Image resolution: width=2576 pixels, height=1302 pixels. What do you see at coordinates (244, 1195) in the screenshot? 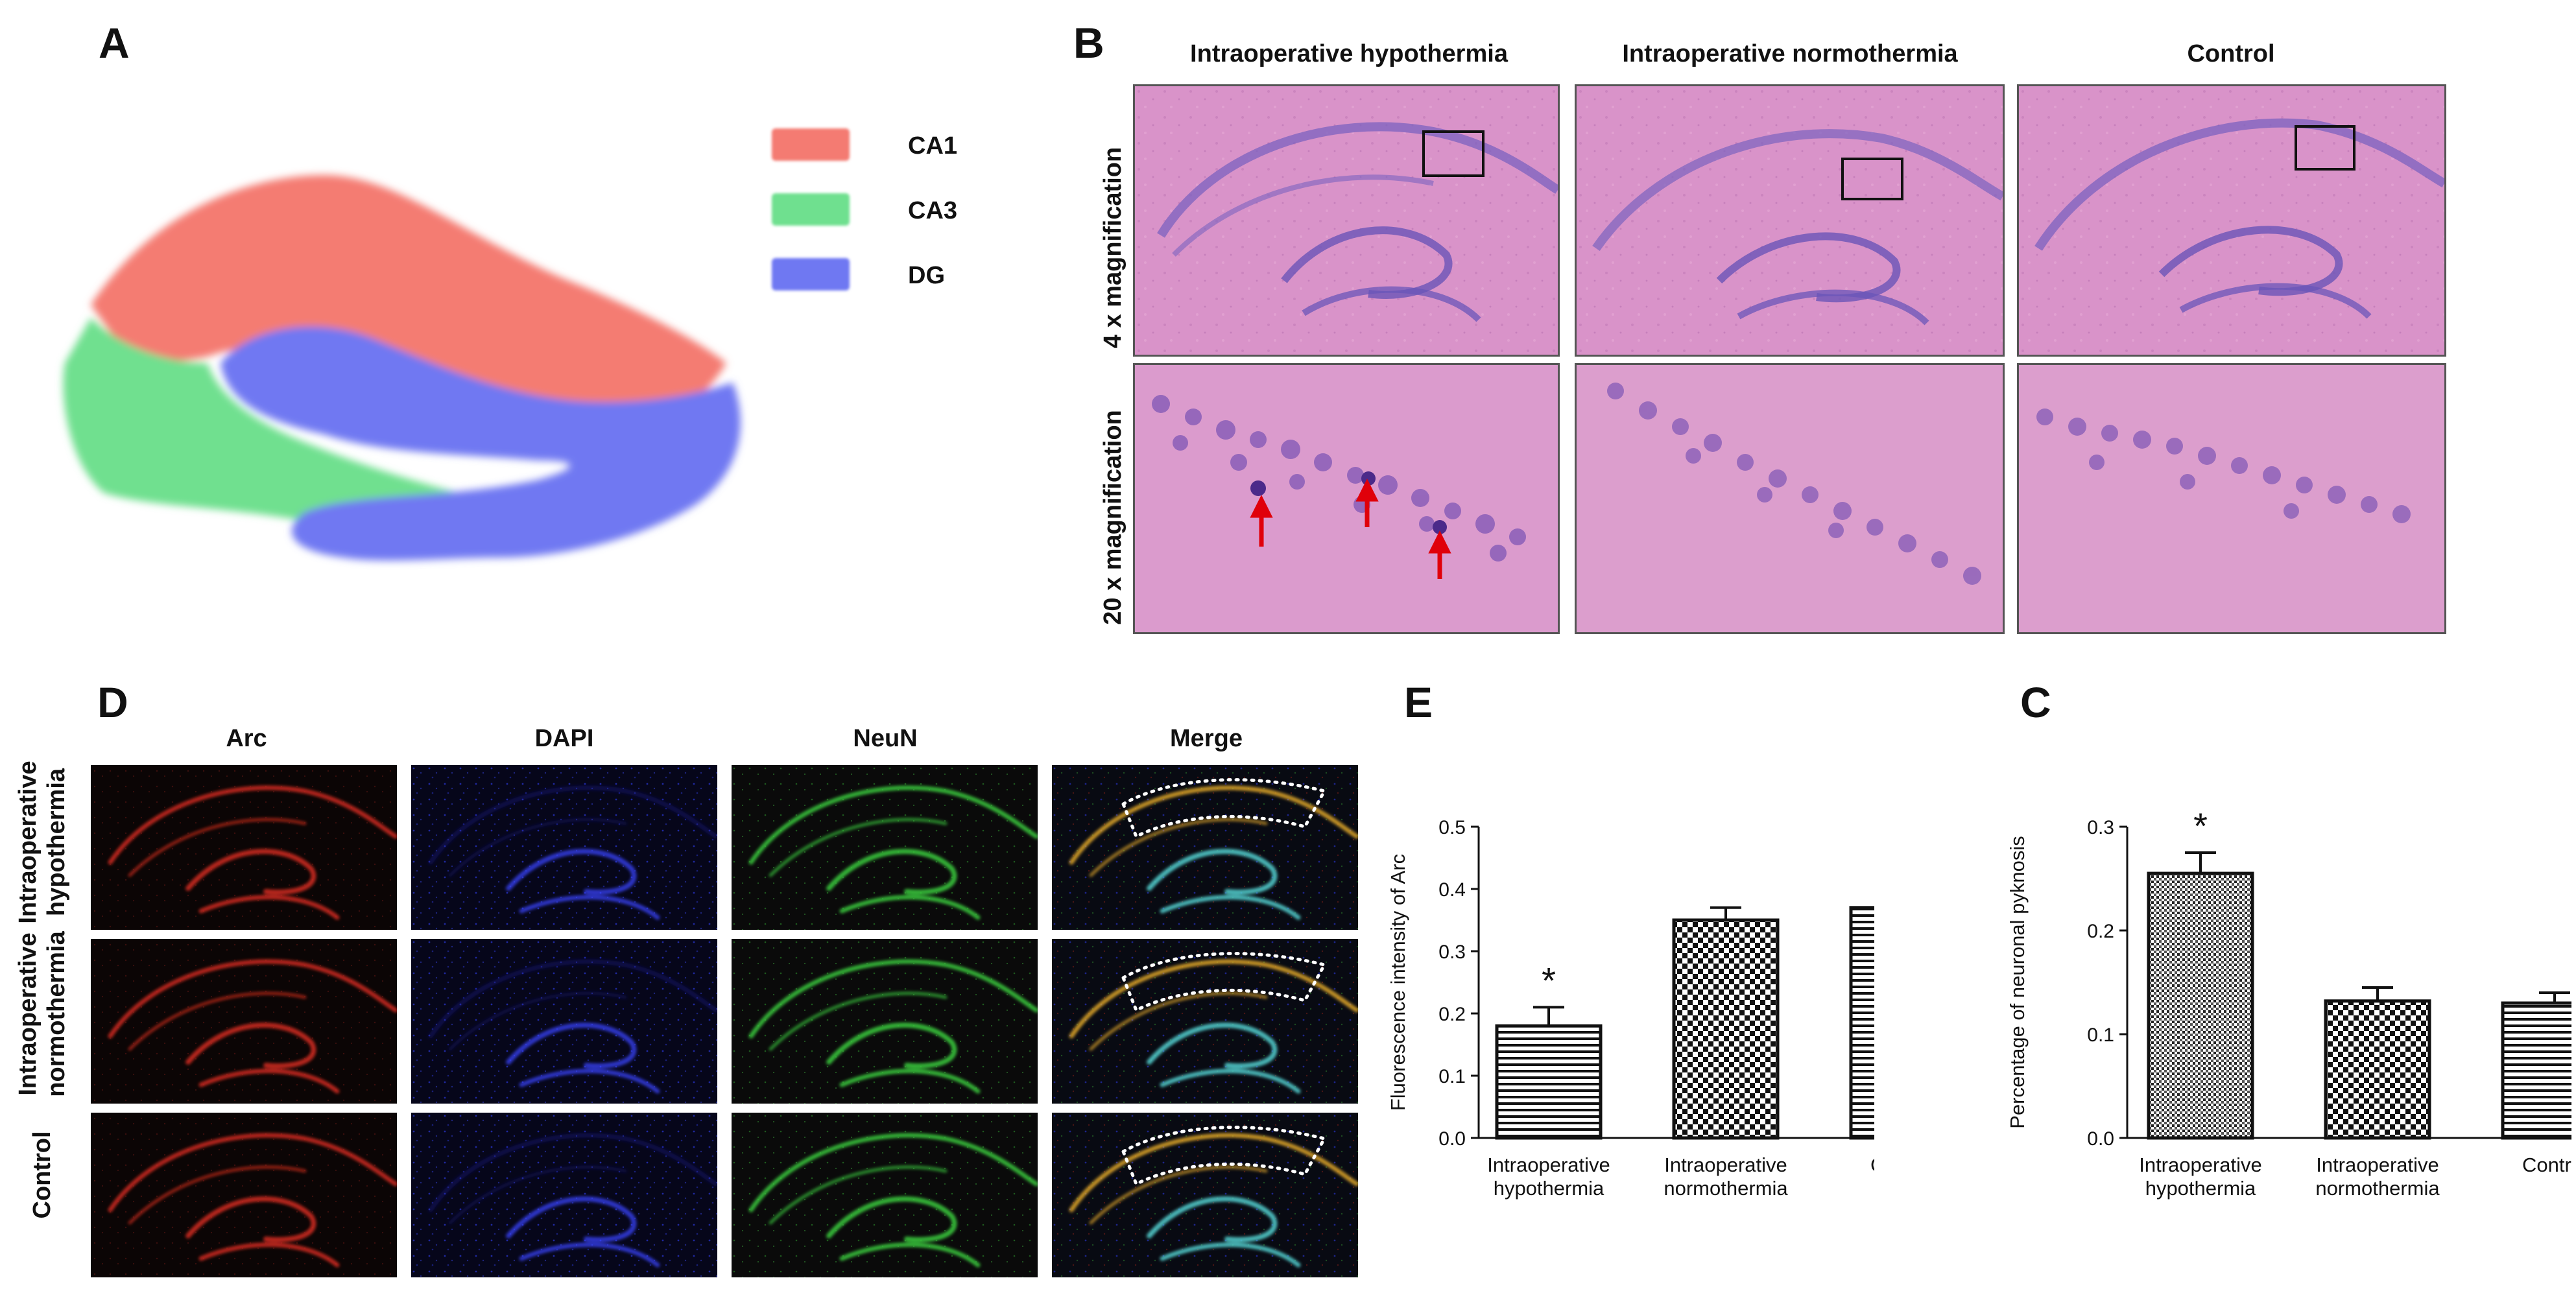
I see `fluor-arc-control-image` at bounding box center [244, 1195].